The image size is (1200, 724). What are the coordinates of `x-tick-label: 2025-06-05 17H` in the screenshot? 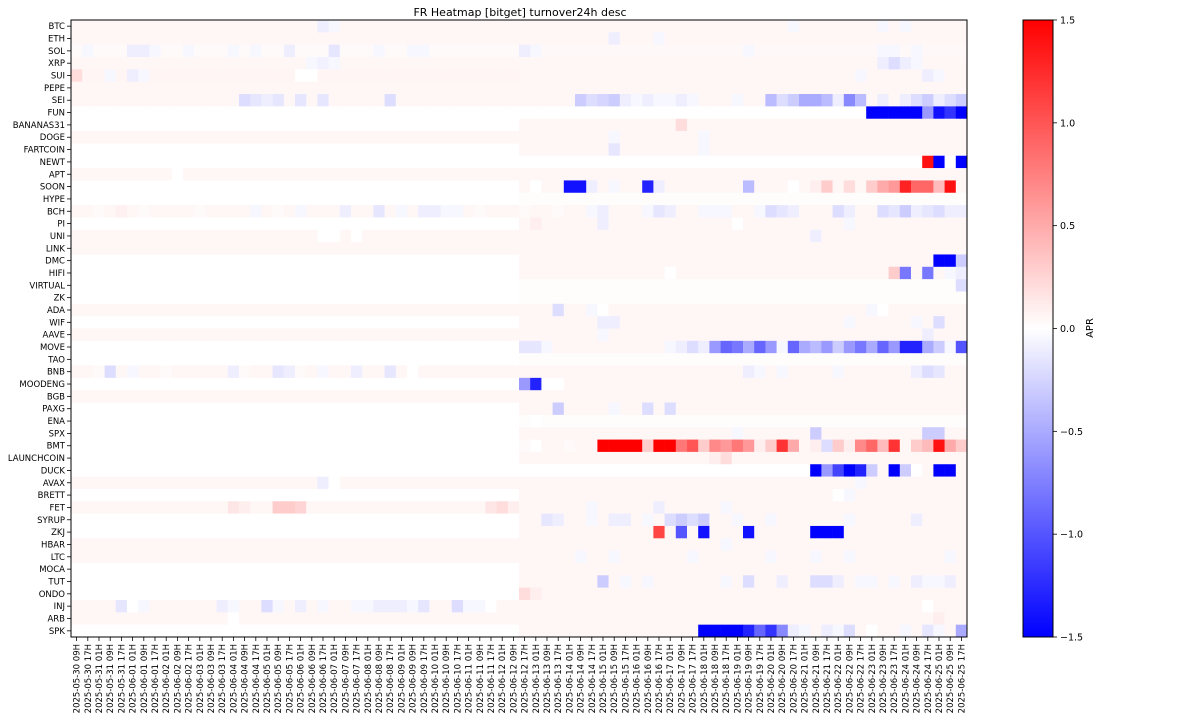 It's located at (290, 678).